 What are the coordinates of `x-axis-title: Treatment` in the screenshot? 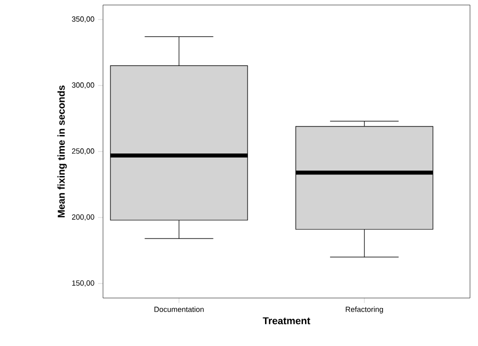 It's located at (286, 320).